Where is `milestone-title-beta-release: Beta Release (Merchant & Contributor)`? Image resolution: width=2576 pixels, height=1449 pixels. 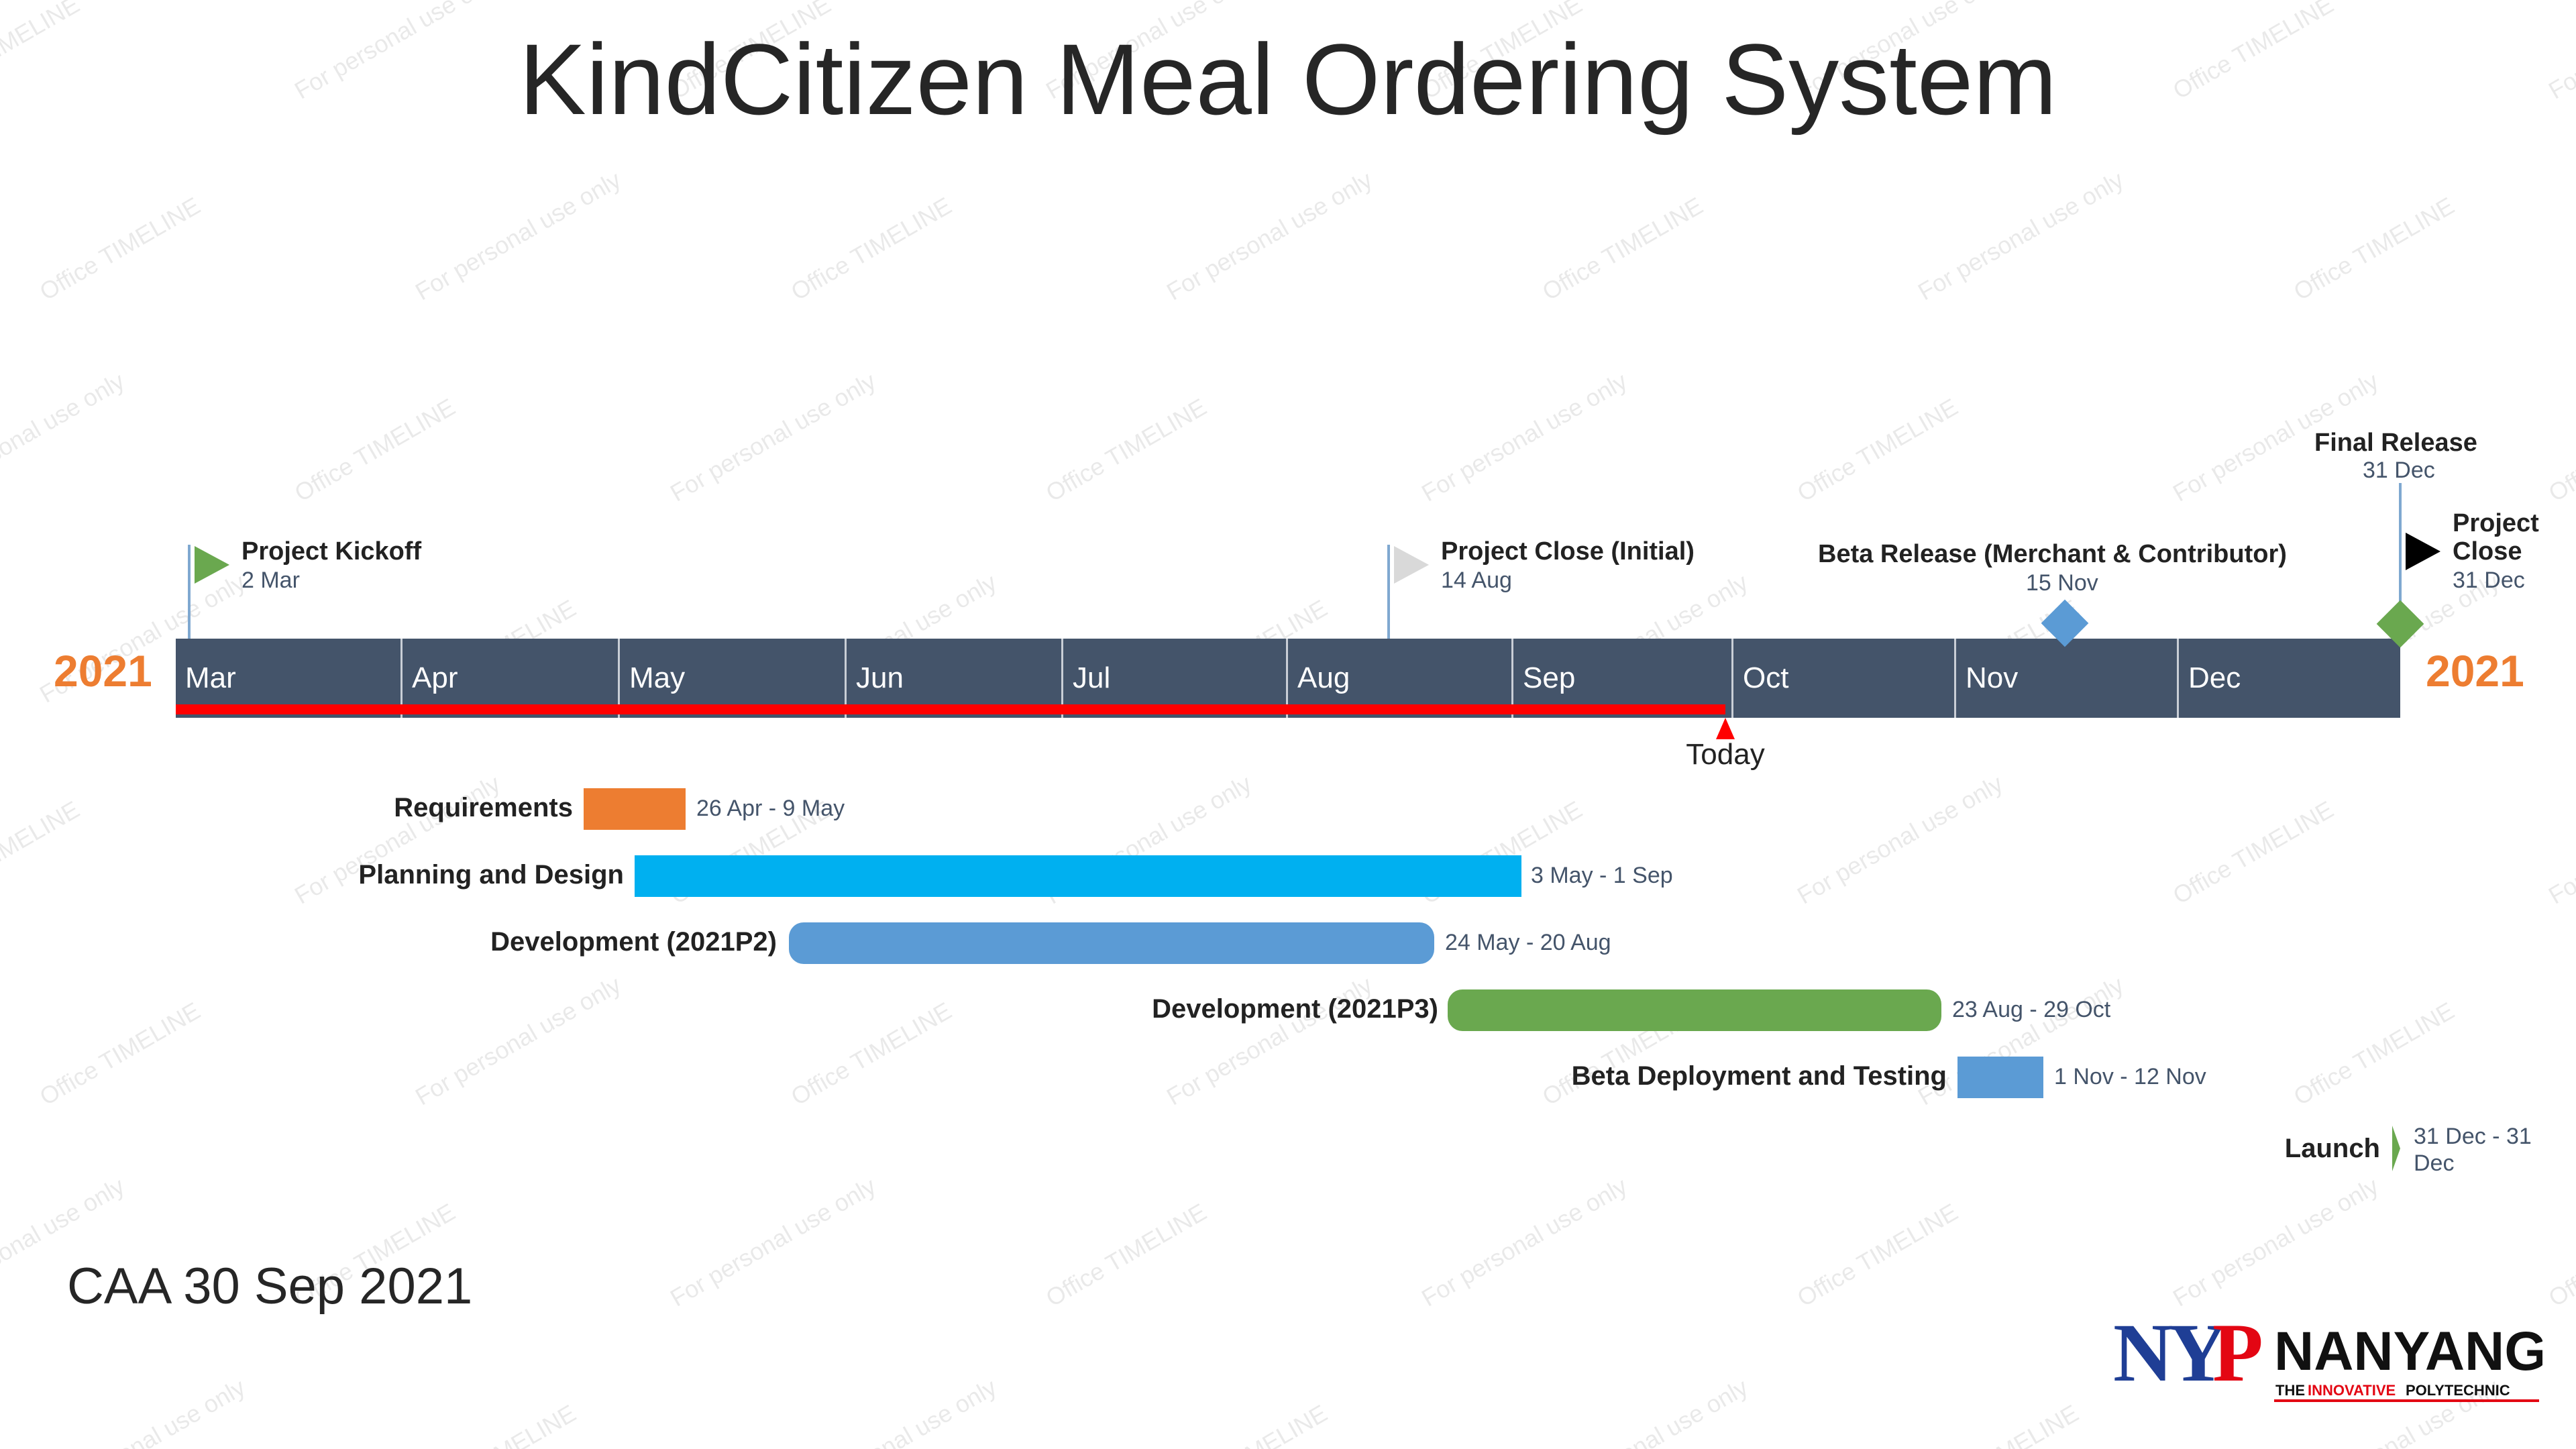
milestone-title-beta-release: Beta Release (Merchant & Contributor) is located at coordinates (2052, 554).